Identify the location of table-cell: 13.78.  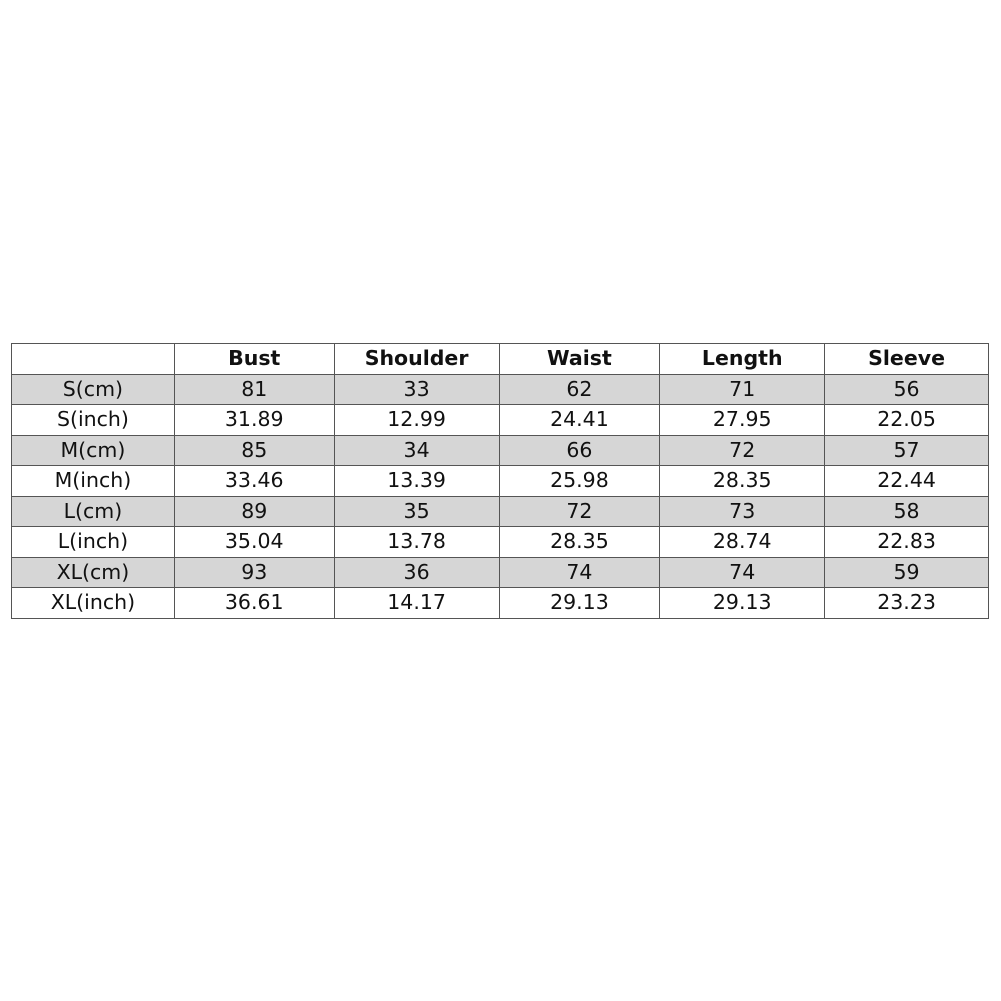
(416, 542).